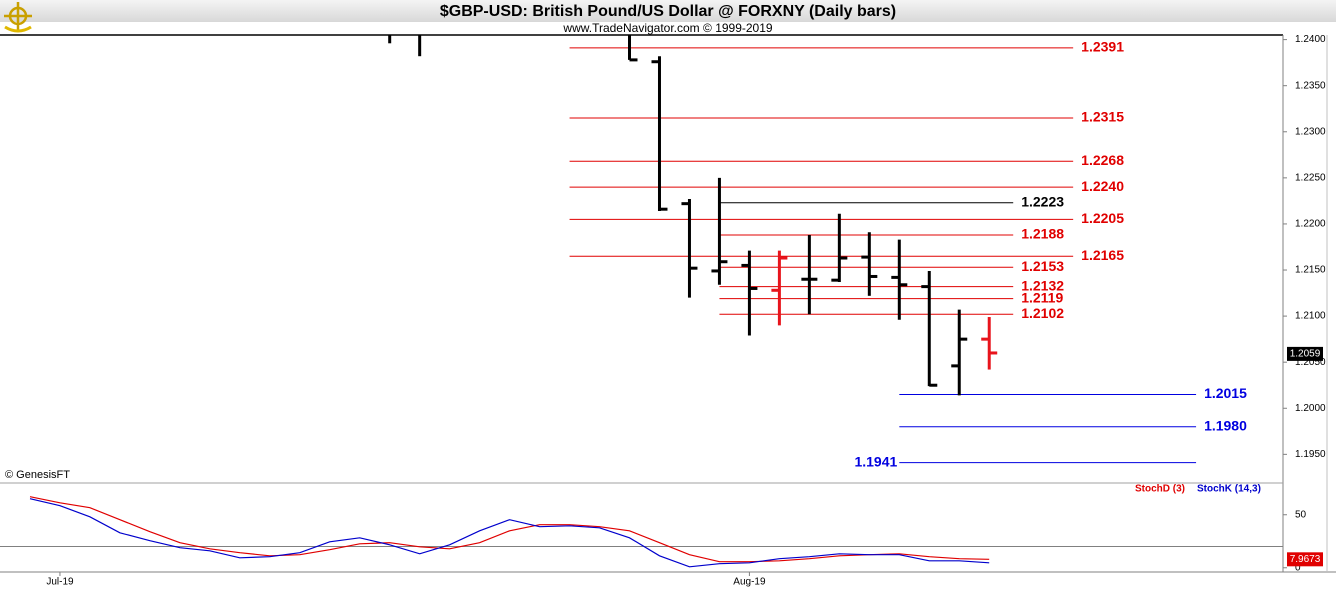 The width and height of the screenshot is (1336, 596). What do you see at coordinates (1102, 255) in the screenshot?
I see `level-label: 1.2165` at bounding box center [1102, 255].